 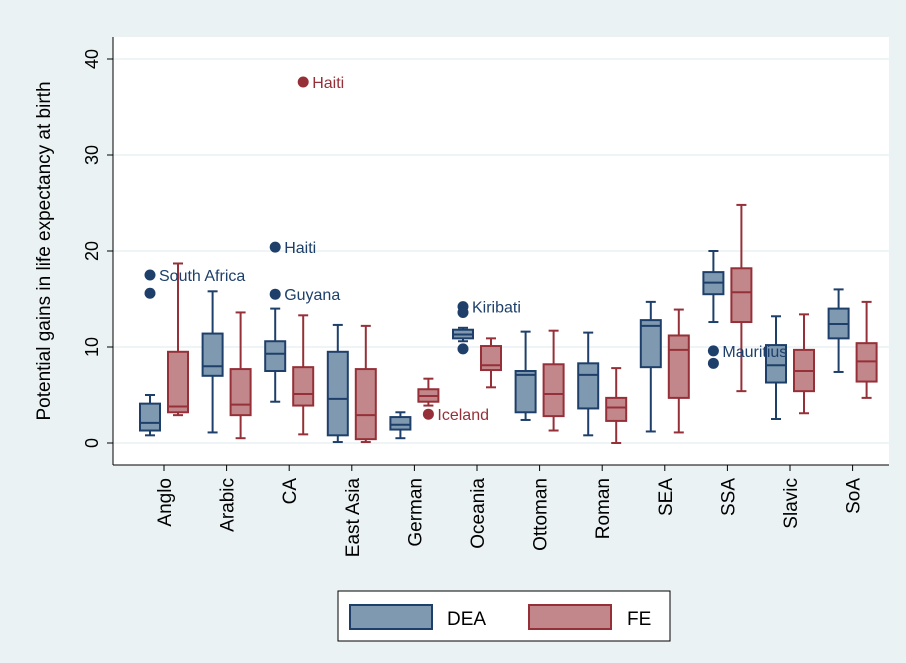 What do you see at coordinates (466, 619) in the screenshot?
I see `legend-label-dea: DEA` at bounding box center [466, 619].